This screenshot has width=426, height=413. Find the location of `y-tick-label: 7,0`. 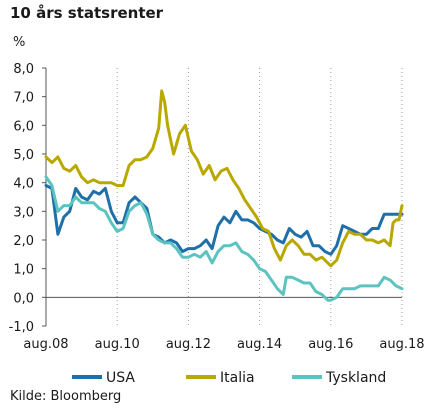

y-tick-label: 7,0 is located at coordinates (23, 98).